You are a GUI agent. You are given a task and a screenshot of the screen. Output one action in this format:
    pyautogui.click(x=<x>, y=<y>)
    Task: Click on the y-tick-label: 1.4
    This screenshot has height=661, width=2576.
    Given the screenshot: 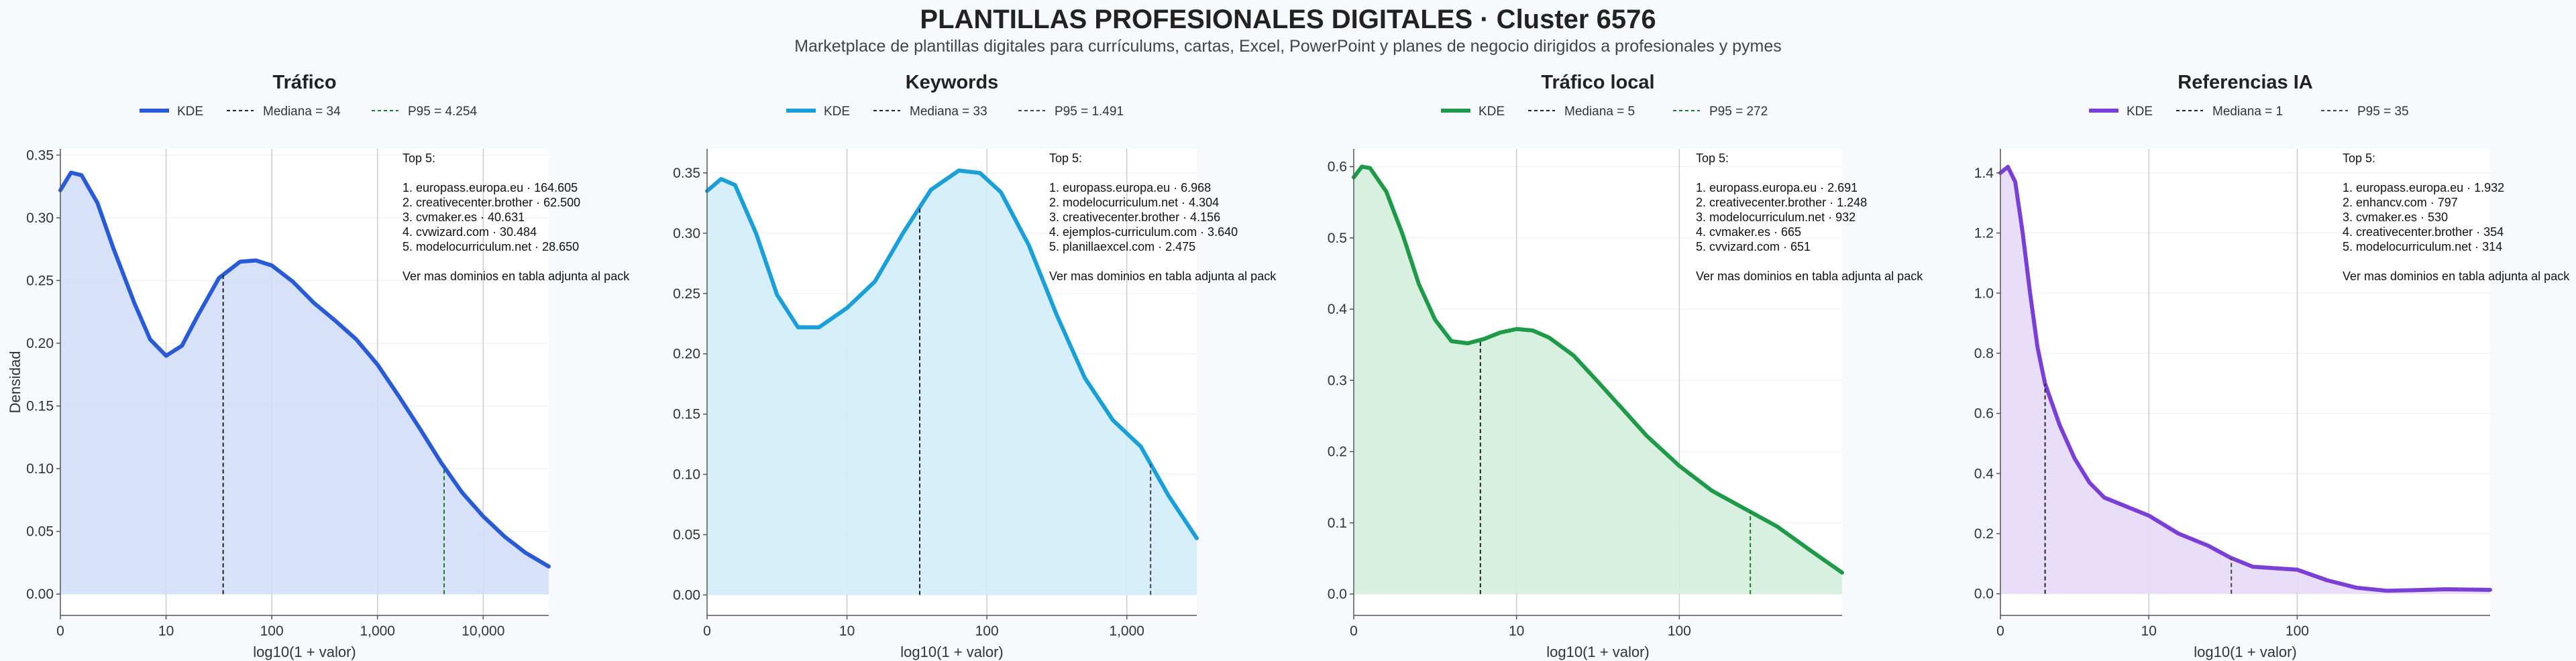 What is the action you would take?
    pyautogui.click(x=1984, y=173)
    